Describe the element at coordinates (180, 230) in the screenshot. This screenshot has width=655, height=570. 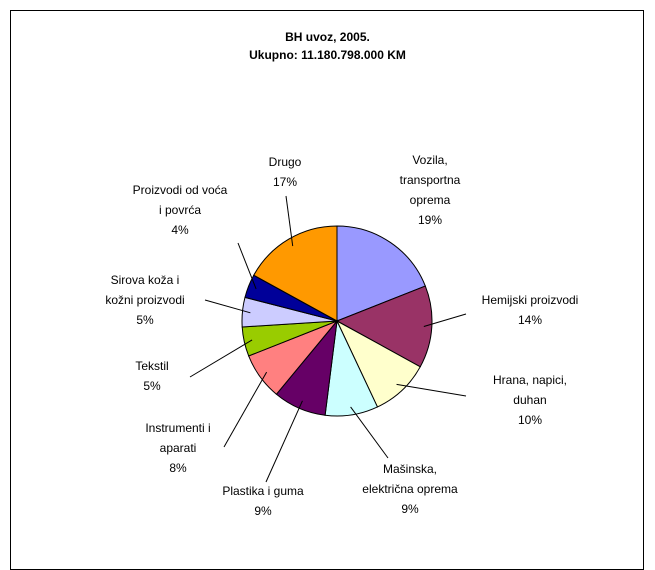
I see `value-label: 4%` at that location.